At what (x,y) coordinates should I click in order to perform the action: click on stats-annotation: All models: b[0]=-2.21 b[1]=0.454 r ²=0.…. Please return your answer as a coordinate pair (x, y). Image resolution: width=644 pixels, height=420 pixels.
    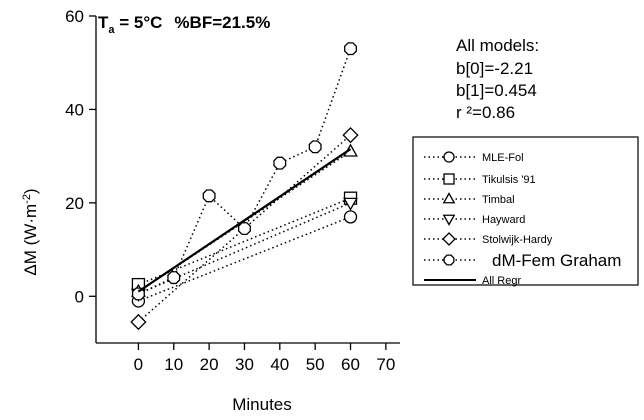
    Looking at the image, I should click on (497, 79).